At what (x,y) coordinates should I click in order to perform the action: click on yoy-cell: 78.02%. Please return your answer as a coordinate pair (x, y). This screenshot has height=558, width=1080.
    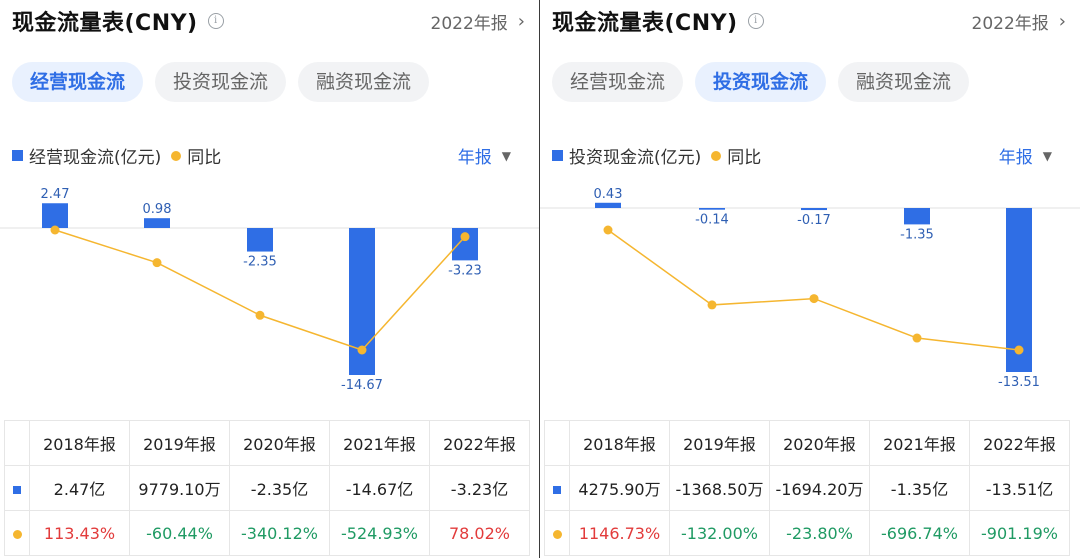
    Looking at the image, I should click on (479, 533).